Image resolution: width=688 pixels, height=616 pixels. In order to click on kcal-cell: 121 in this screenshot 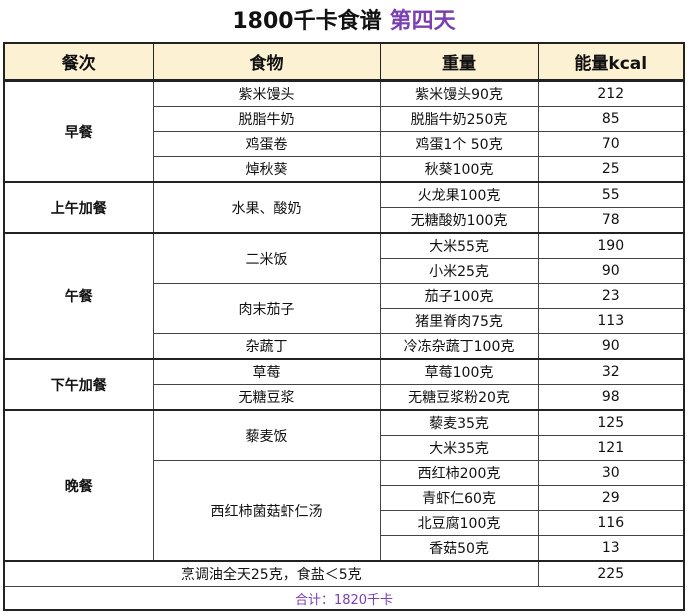, I will do `click(611, 448)`.